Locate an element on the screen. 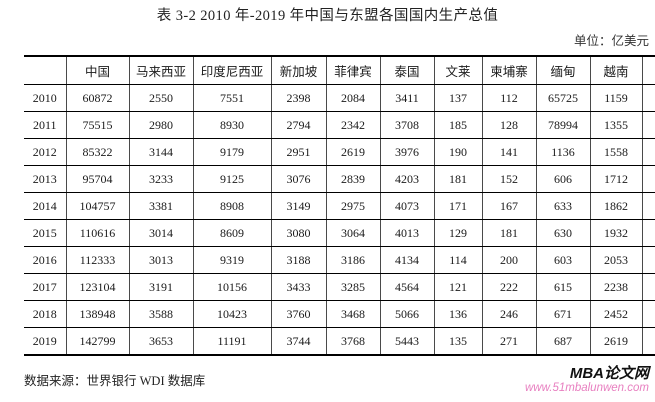 Image resolution: width=655 pixels, height=402 pixels. value-cell: 171 is located at coordinates (457, 206).